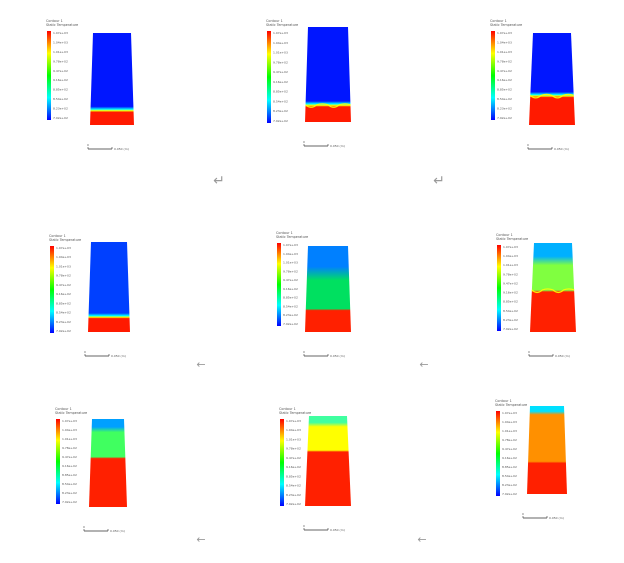 This screenshot has width=624, height=563. I want to click on left-arrow-icon: ←, so click(200, 539).